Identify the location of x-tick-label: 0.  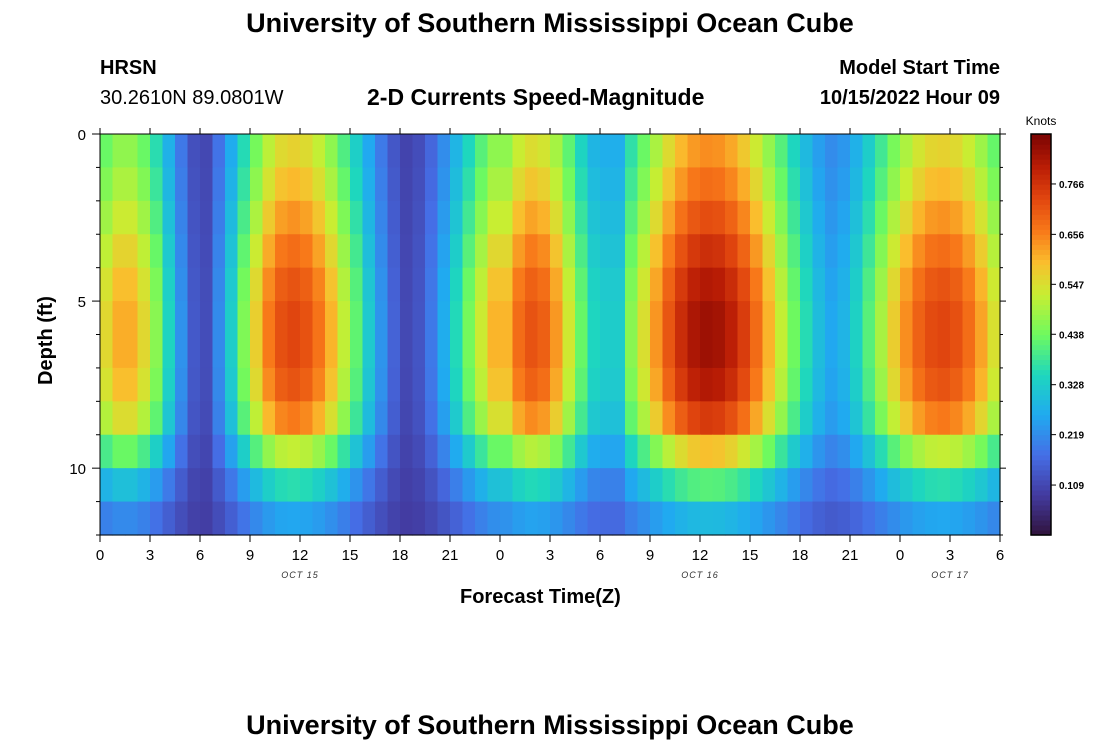
(500, 555).